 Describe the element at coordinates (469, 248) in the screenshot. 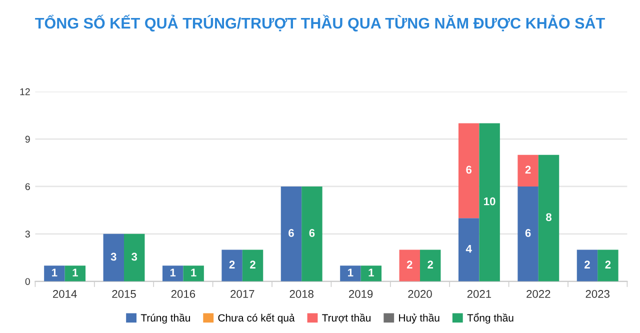

I see `data-label: 4` at that location.